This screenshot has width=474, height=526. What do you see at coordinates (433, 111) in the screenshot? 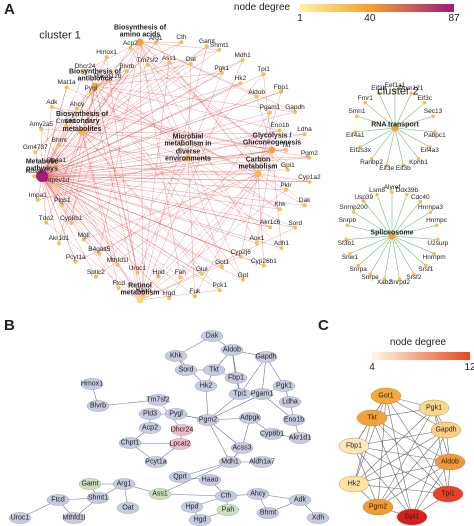
I see `gene-label: Sec13` at bounding box center [433, 111].